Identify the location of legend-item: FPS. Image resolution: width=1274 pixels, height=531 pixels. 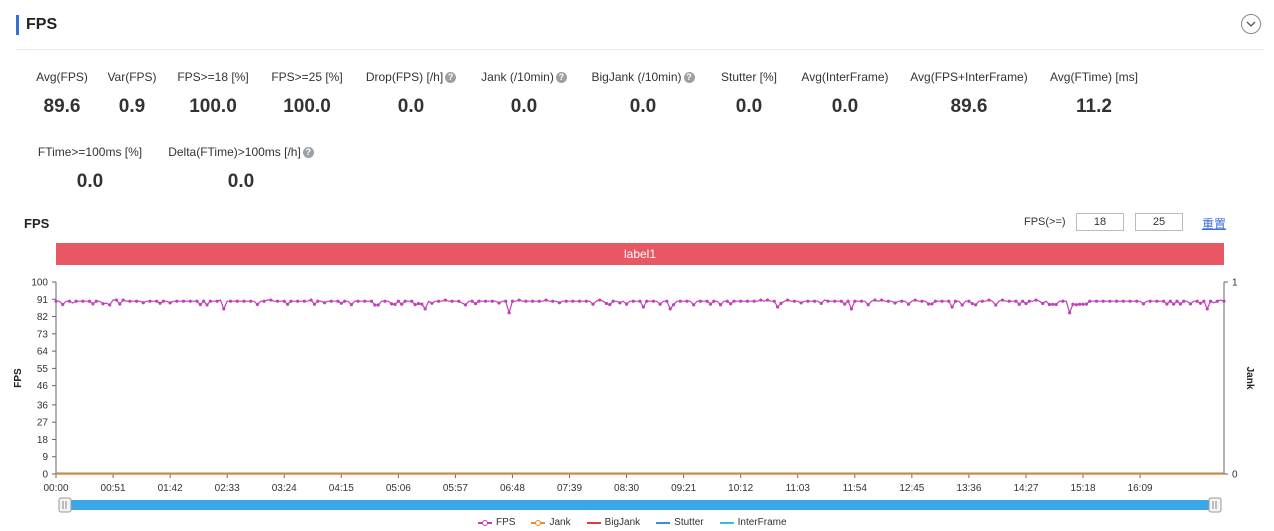
(496, 522).